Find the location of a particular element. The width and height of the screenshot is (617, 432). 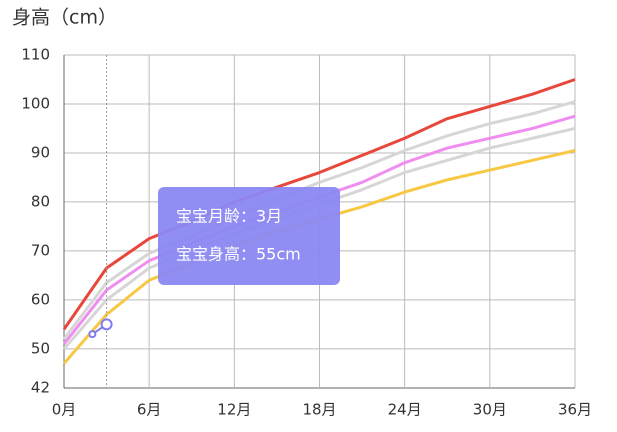

tooltip-text: 宝宝月龄：3月 is located at coordinates (229, 216).